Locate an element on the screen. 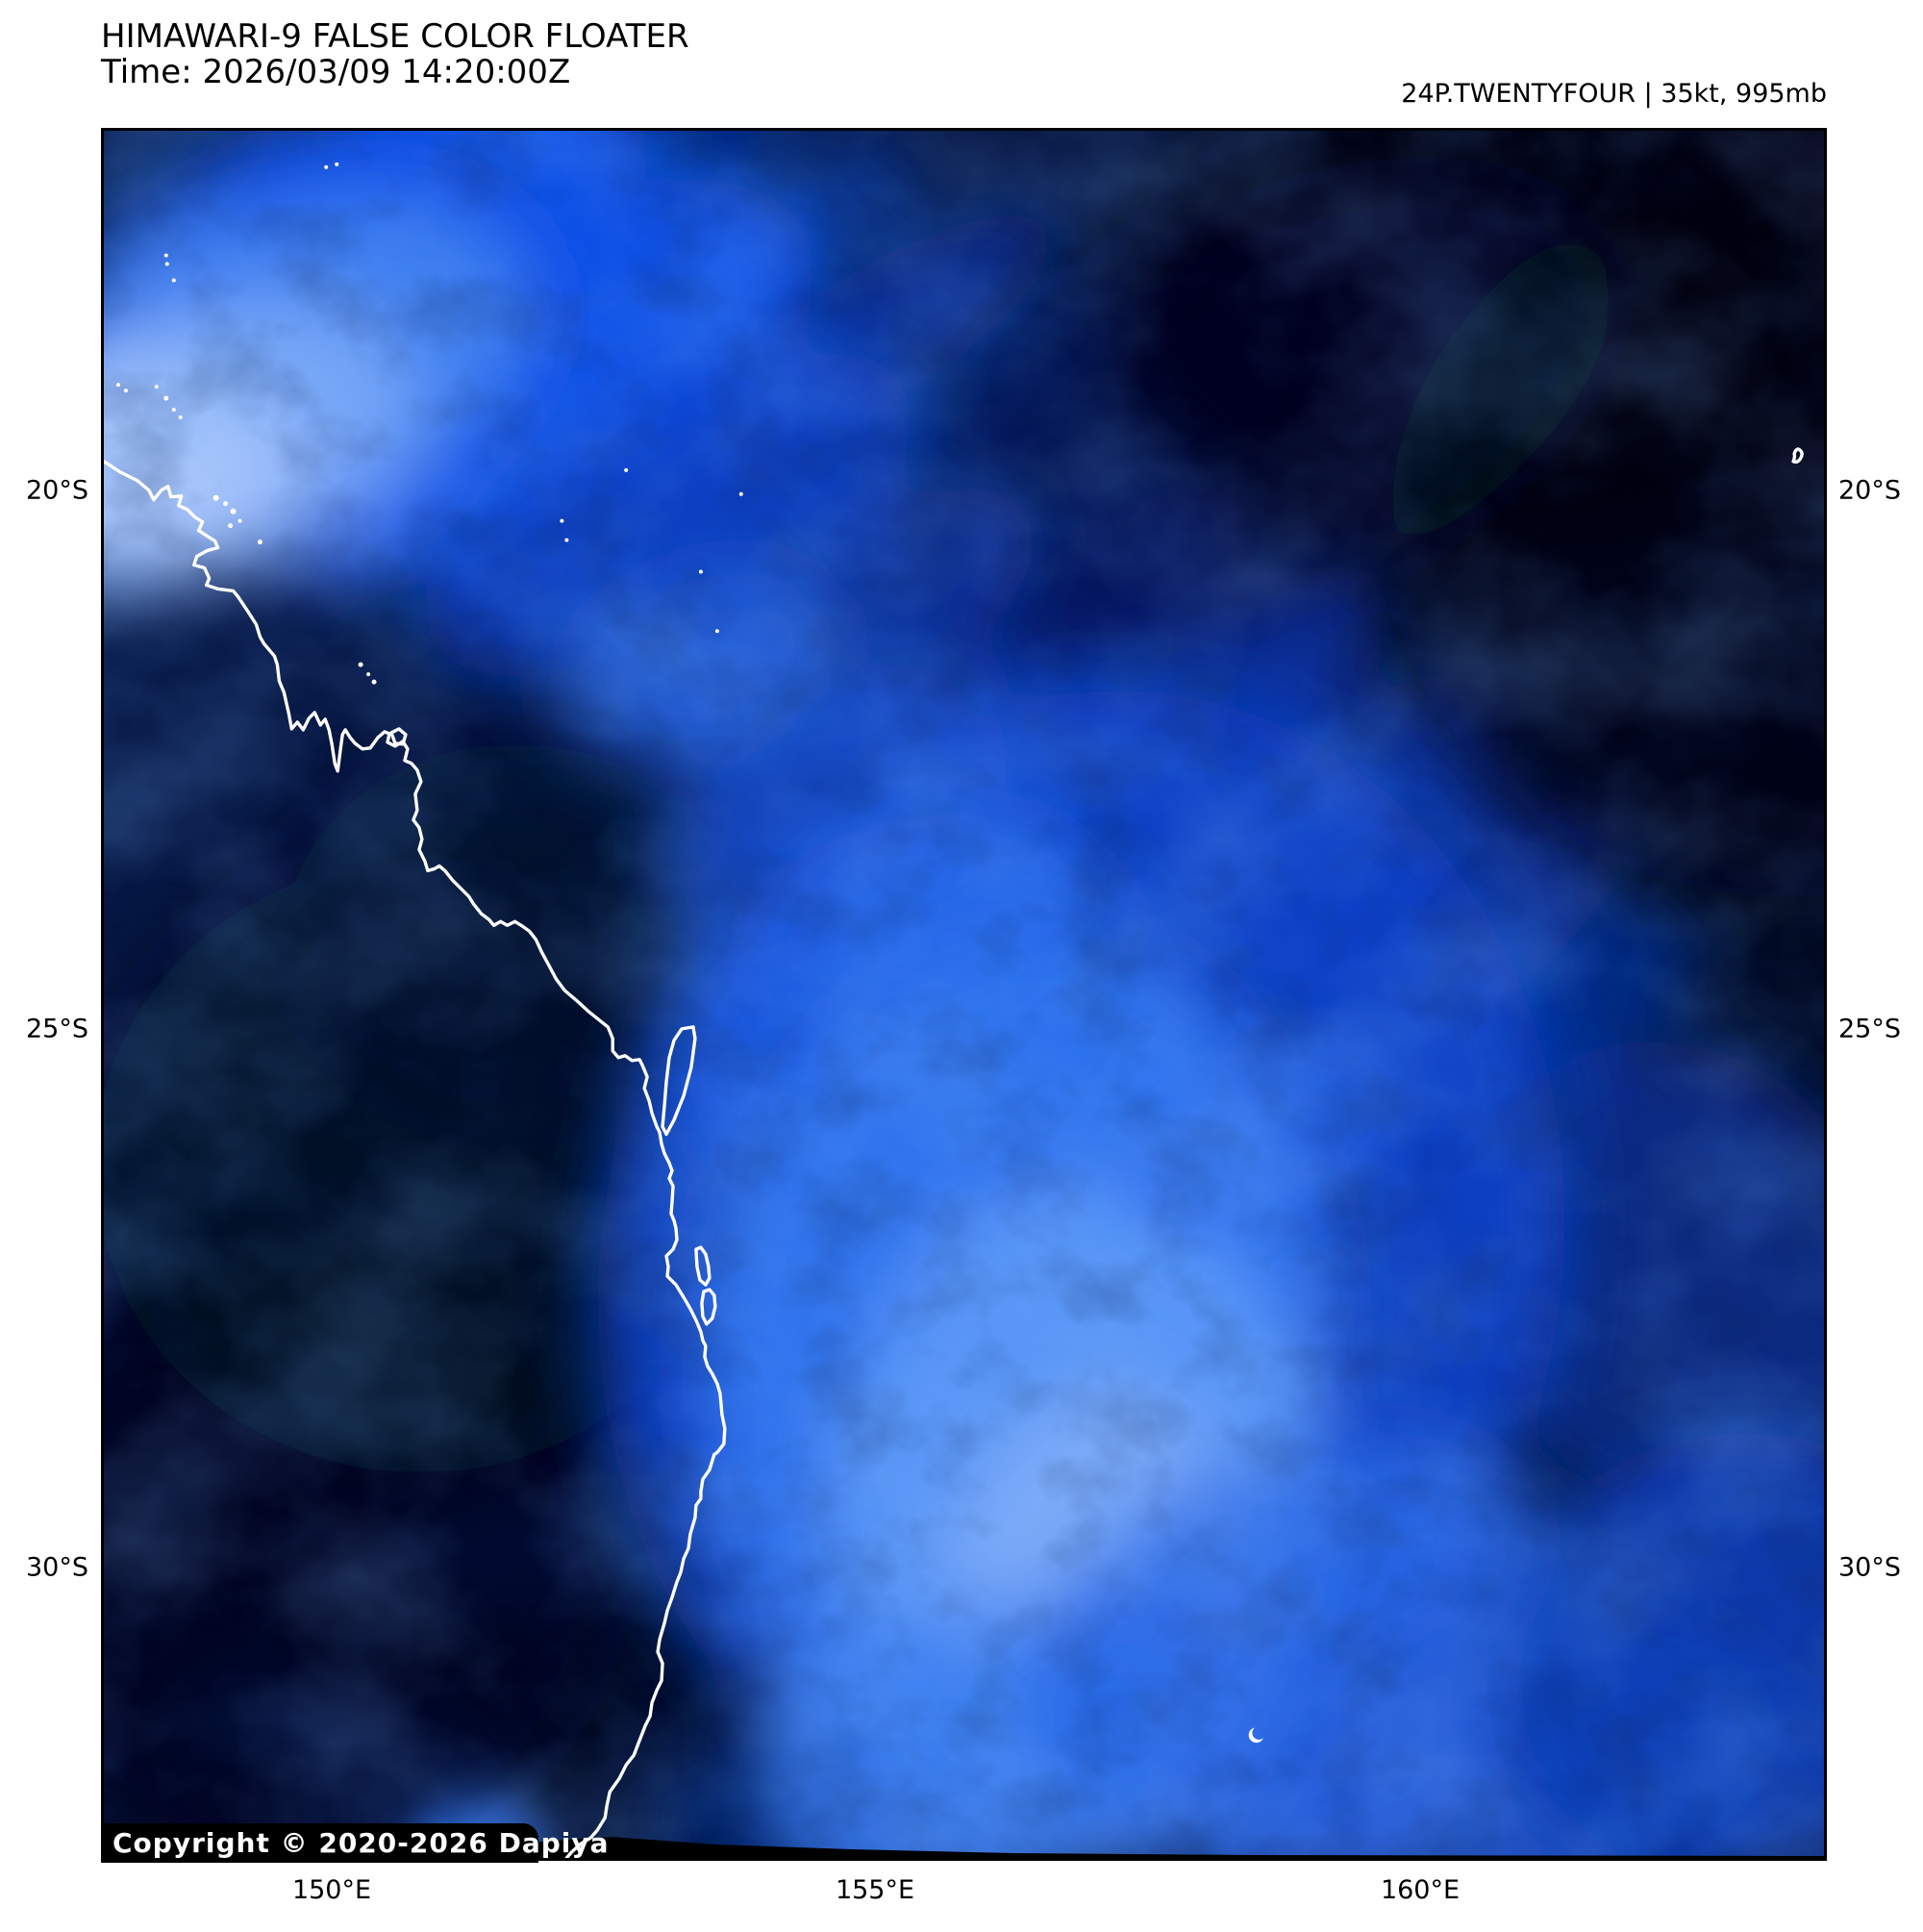 This screenshot has width=1923, height=1932. coastline-moreton-island is located at coordinates (703, 1266).